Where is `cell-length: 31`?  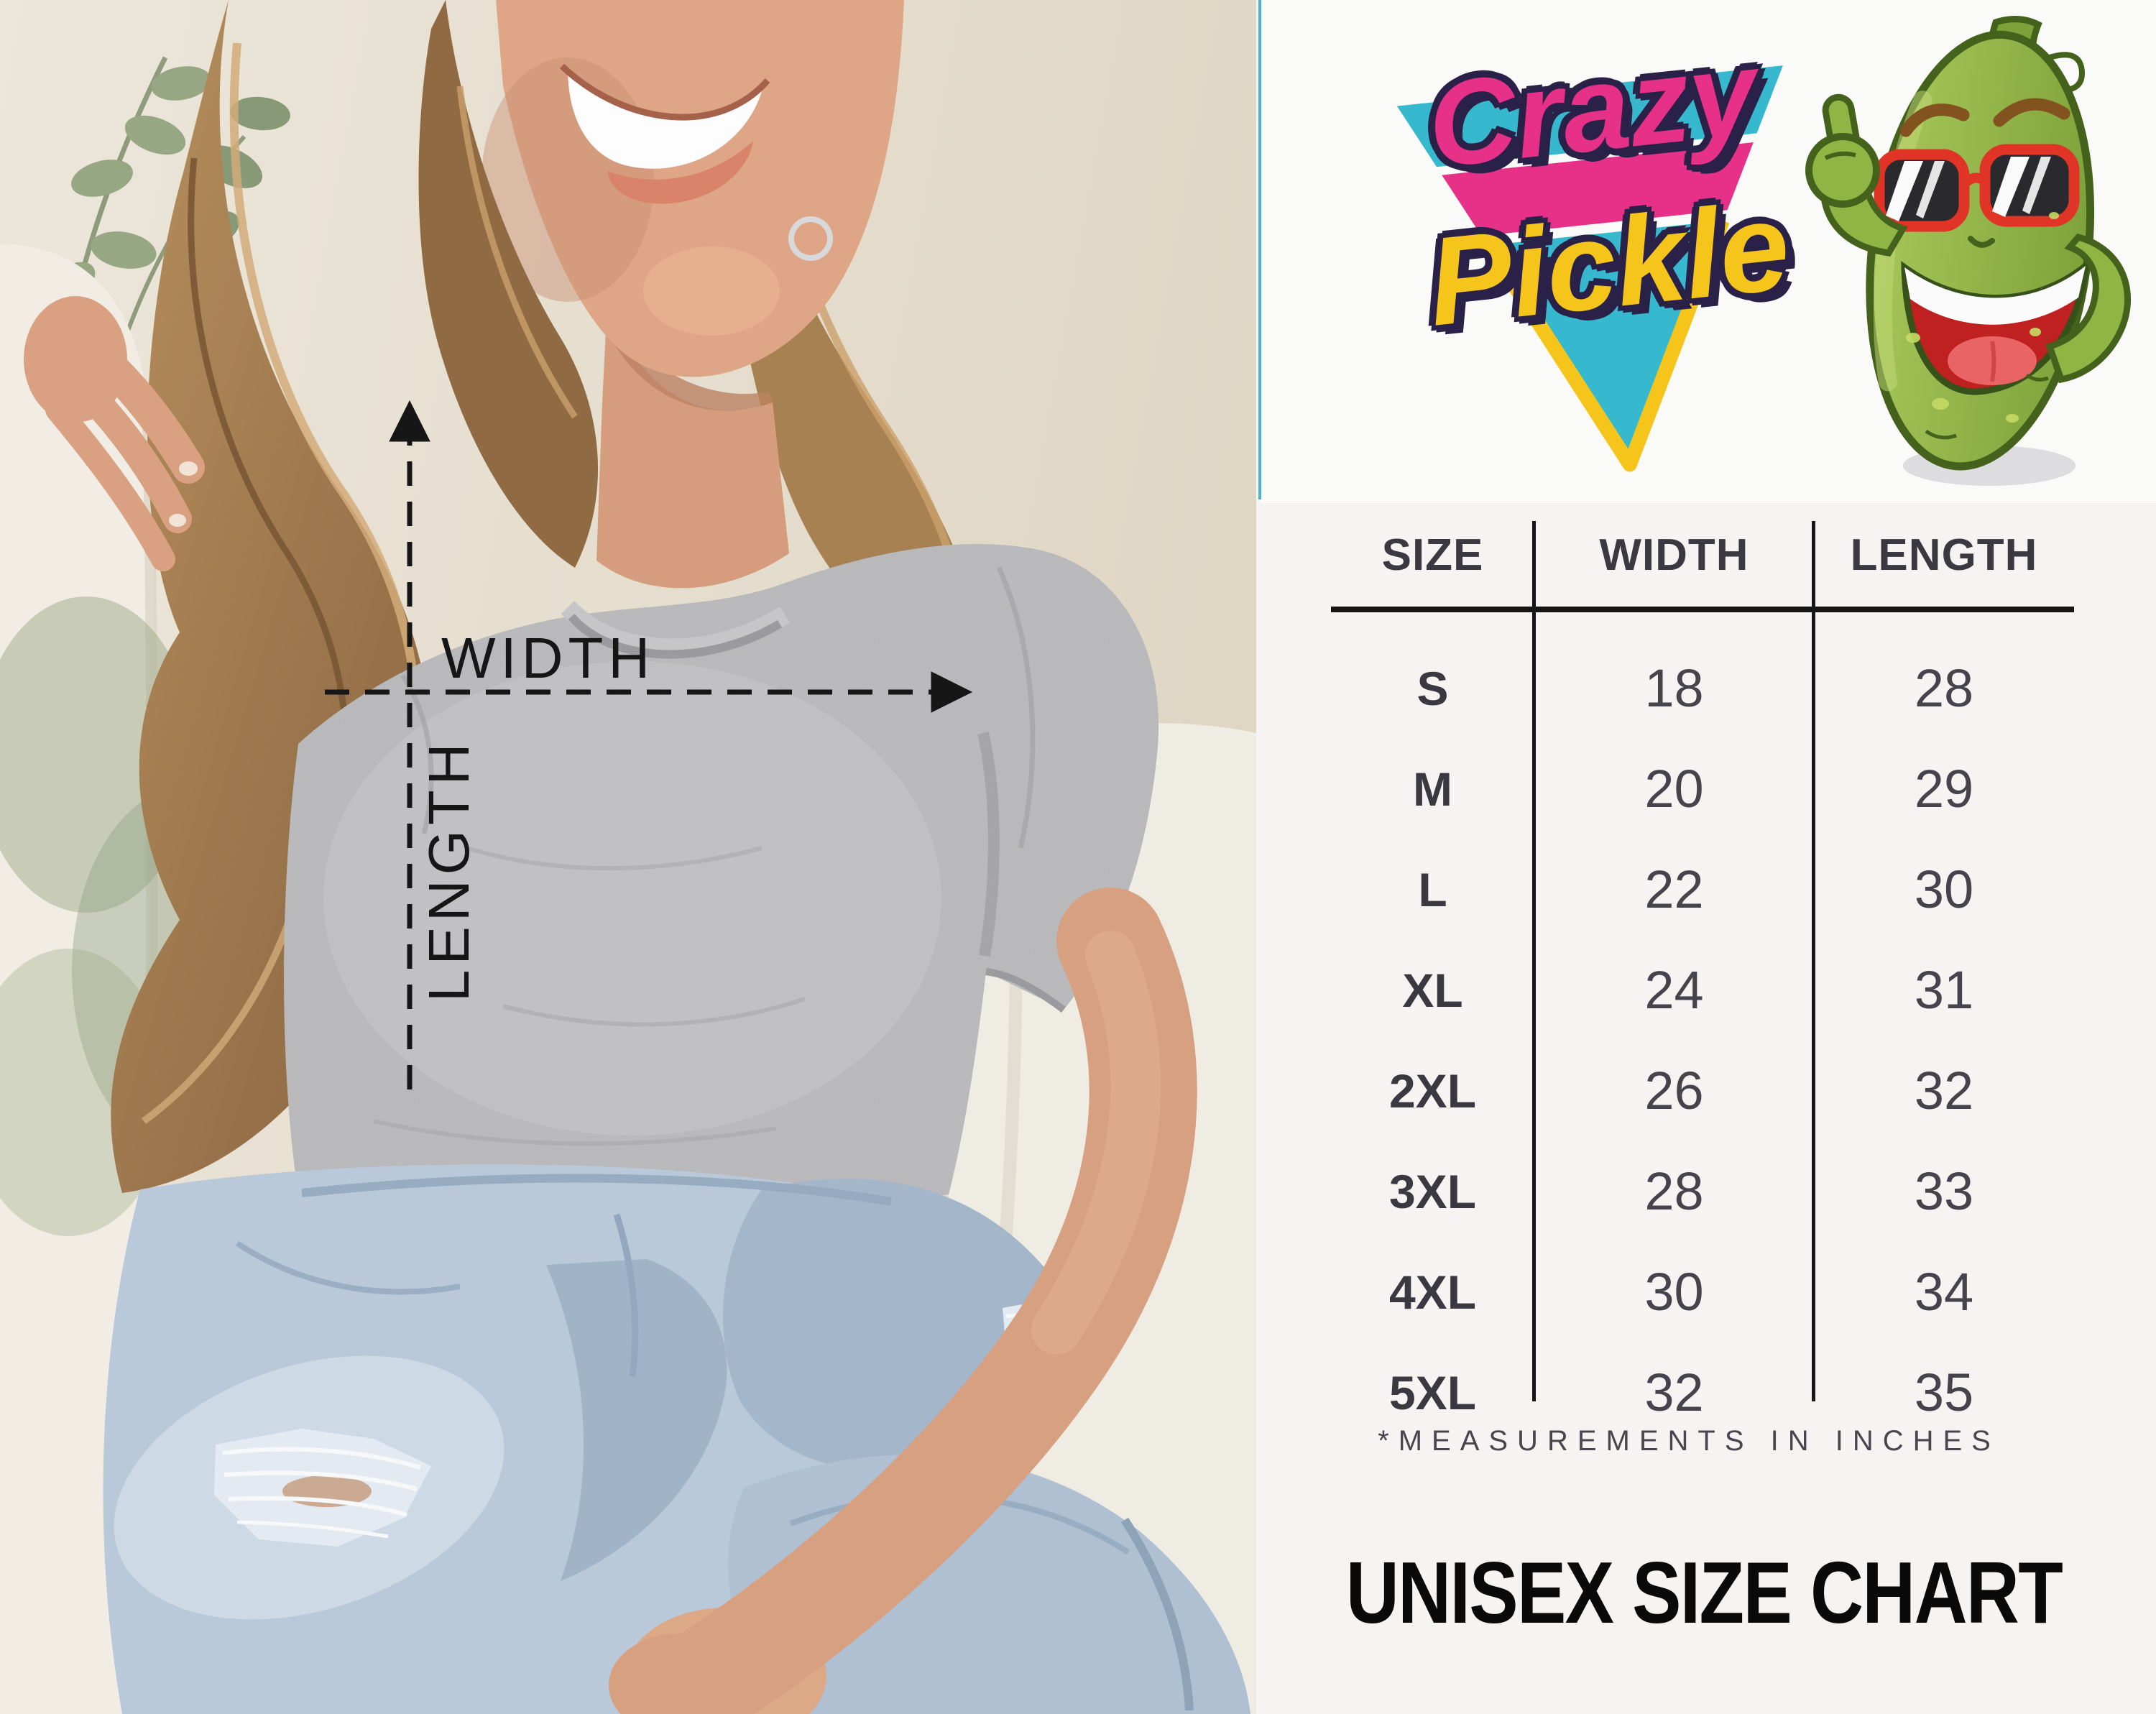 cell-length: 31 is located at coordinates (1944, 990).